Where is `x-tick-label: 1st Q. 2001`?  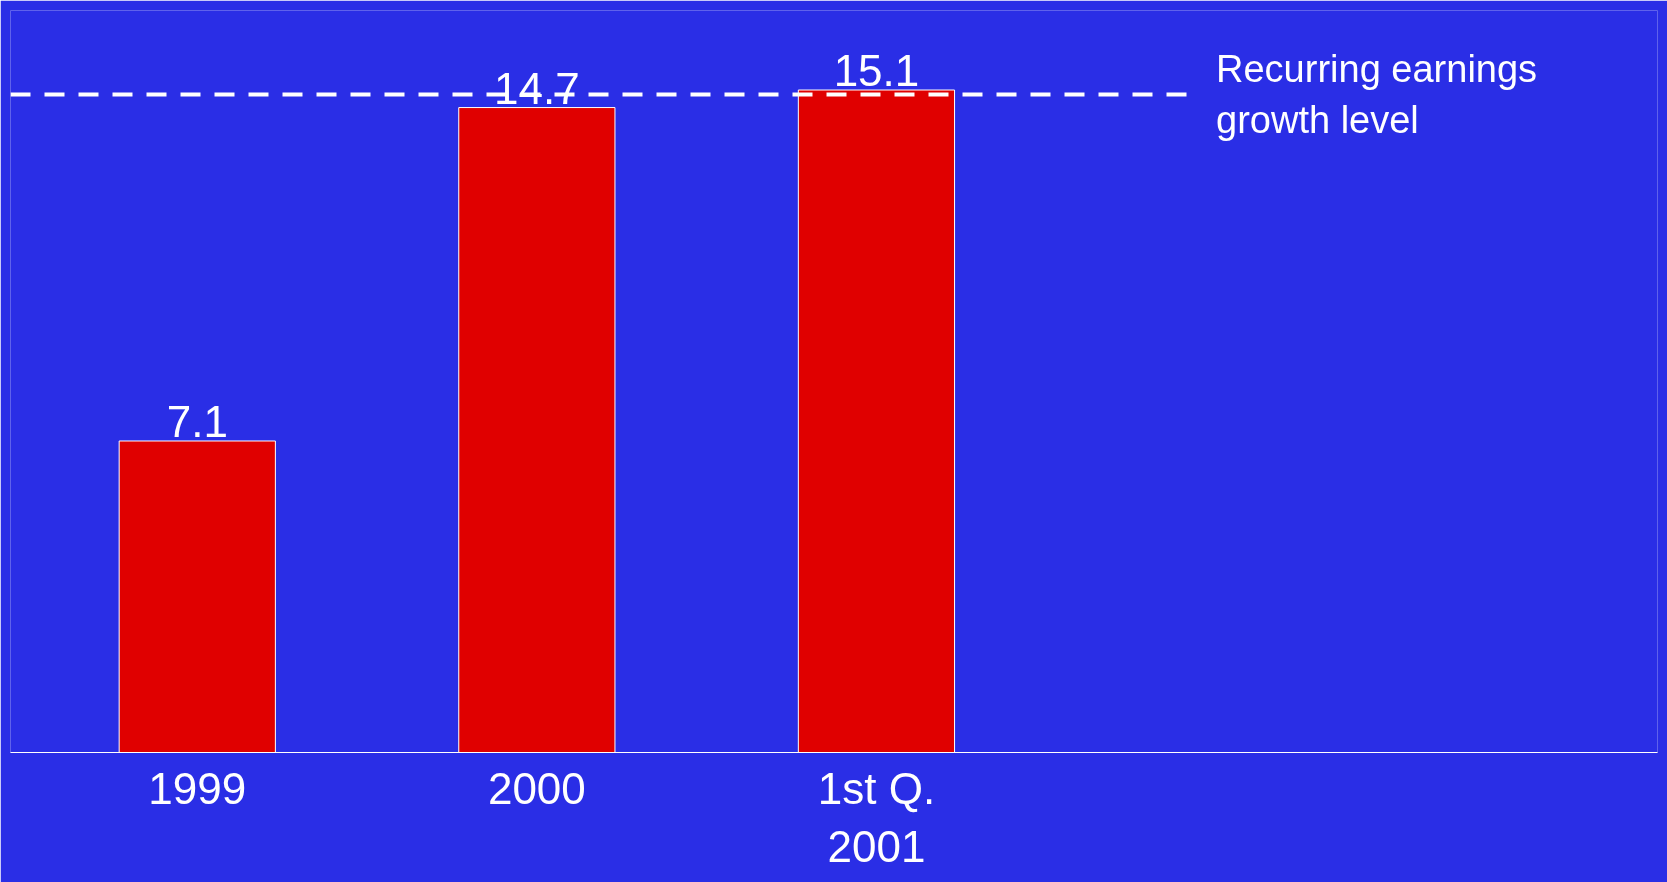
x-tick-label: 1st Q. 2001 is located at coordinates (876, 817).